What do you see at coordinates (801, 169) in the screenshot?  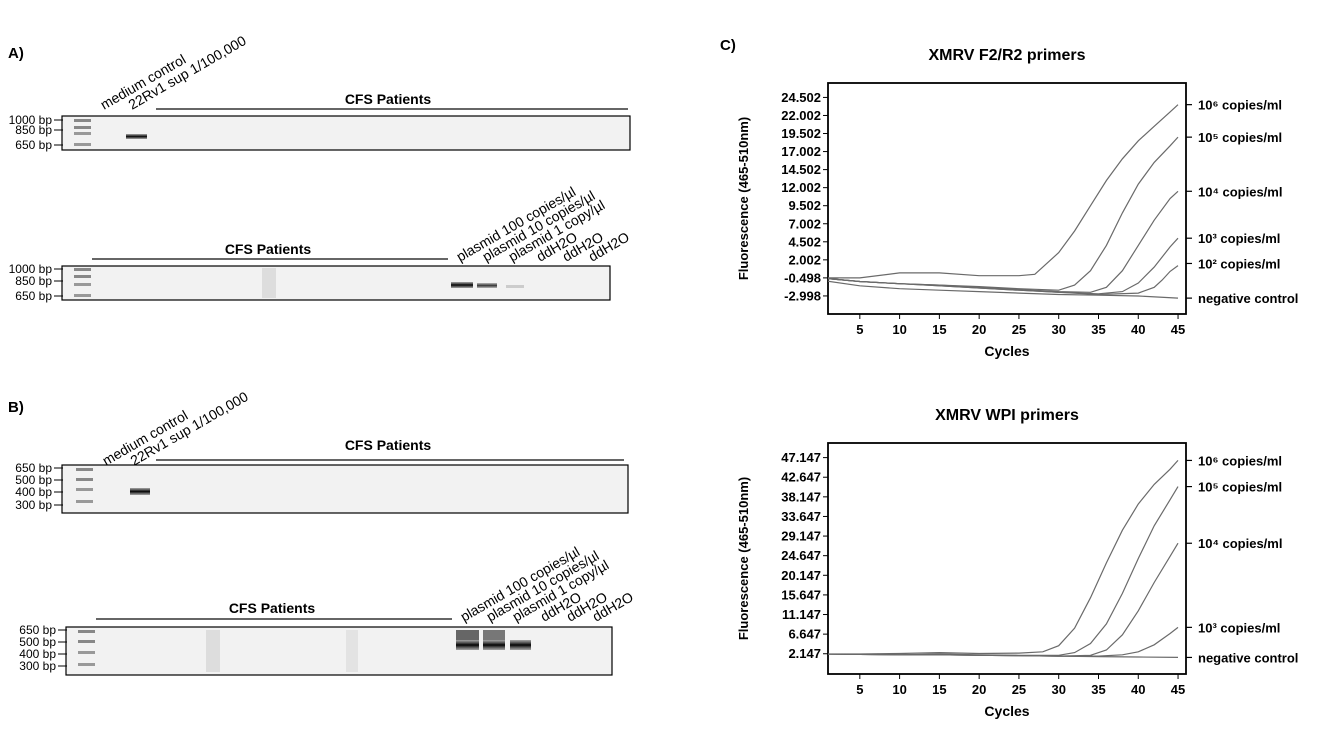 I see `y-tick-label: 14.502` at bounding box center [801, 169].